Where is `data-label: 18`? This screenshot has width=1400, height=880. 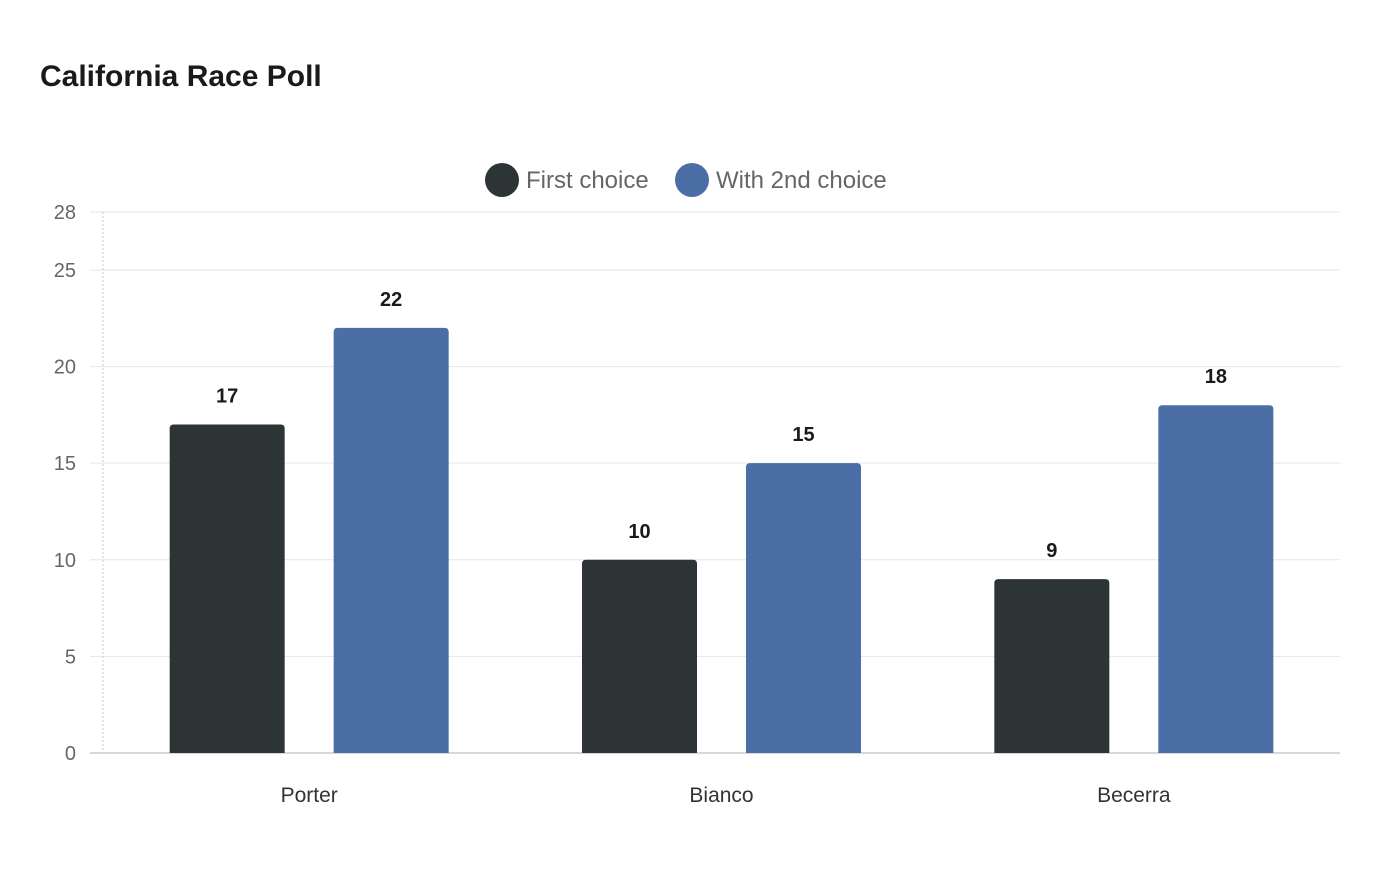
data-label: 18 is located at coordinates (1216, 377).